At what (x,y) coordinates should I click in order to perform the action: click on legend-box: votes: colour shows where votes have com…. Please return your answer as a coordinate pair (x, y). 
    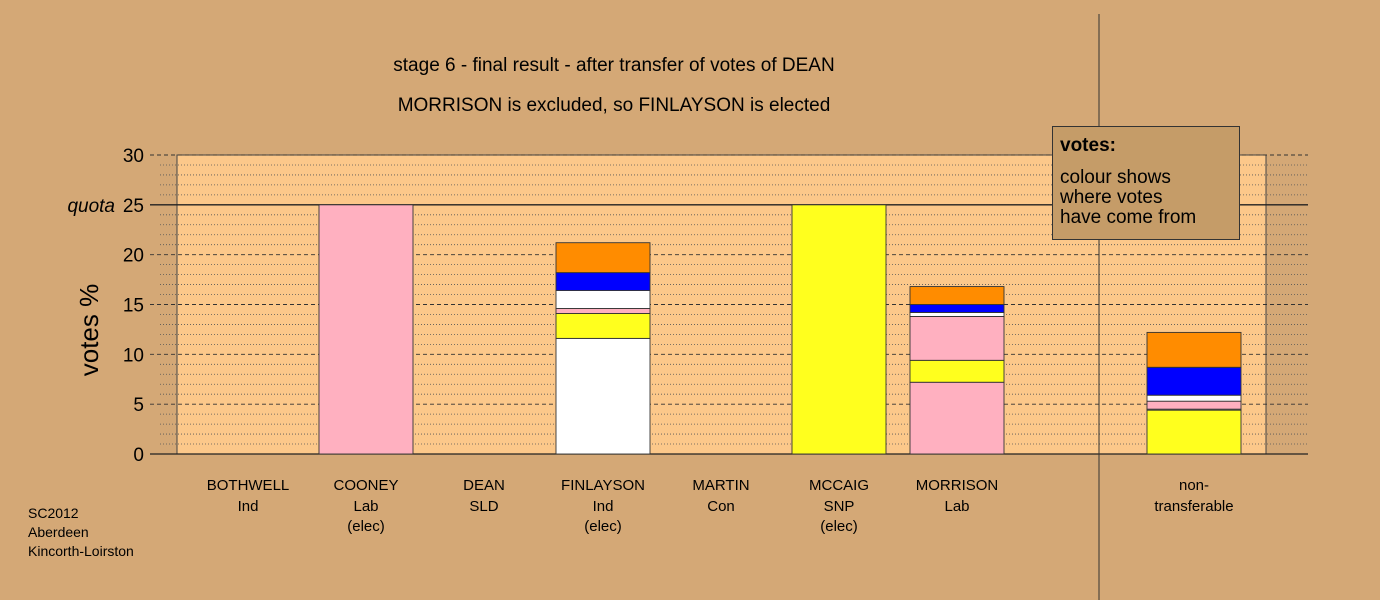
    Looking at the image, I should click on (1146, 183).